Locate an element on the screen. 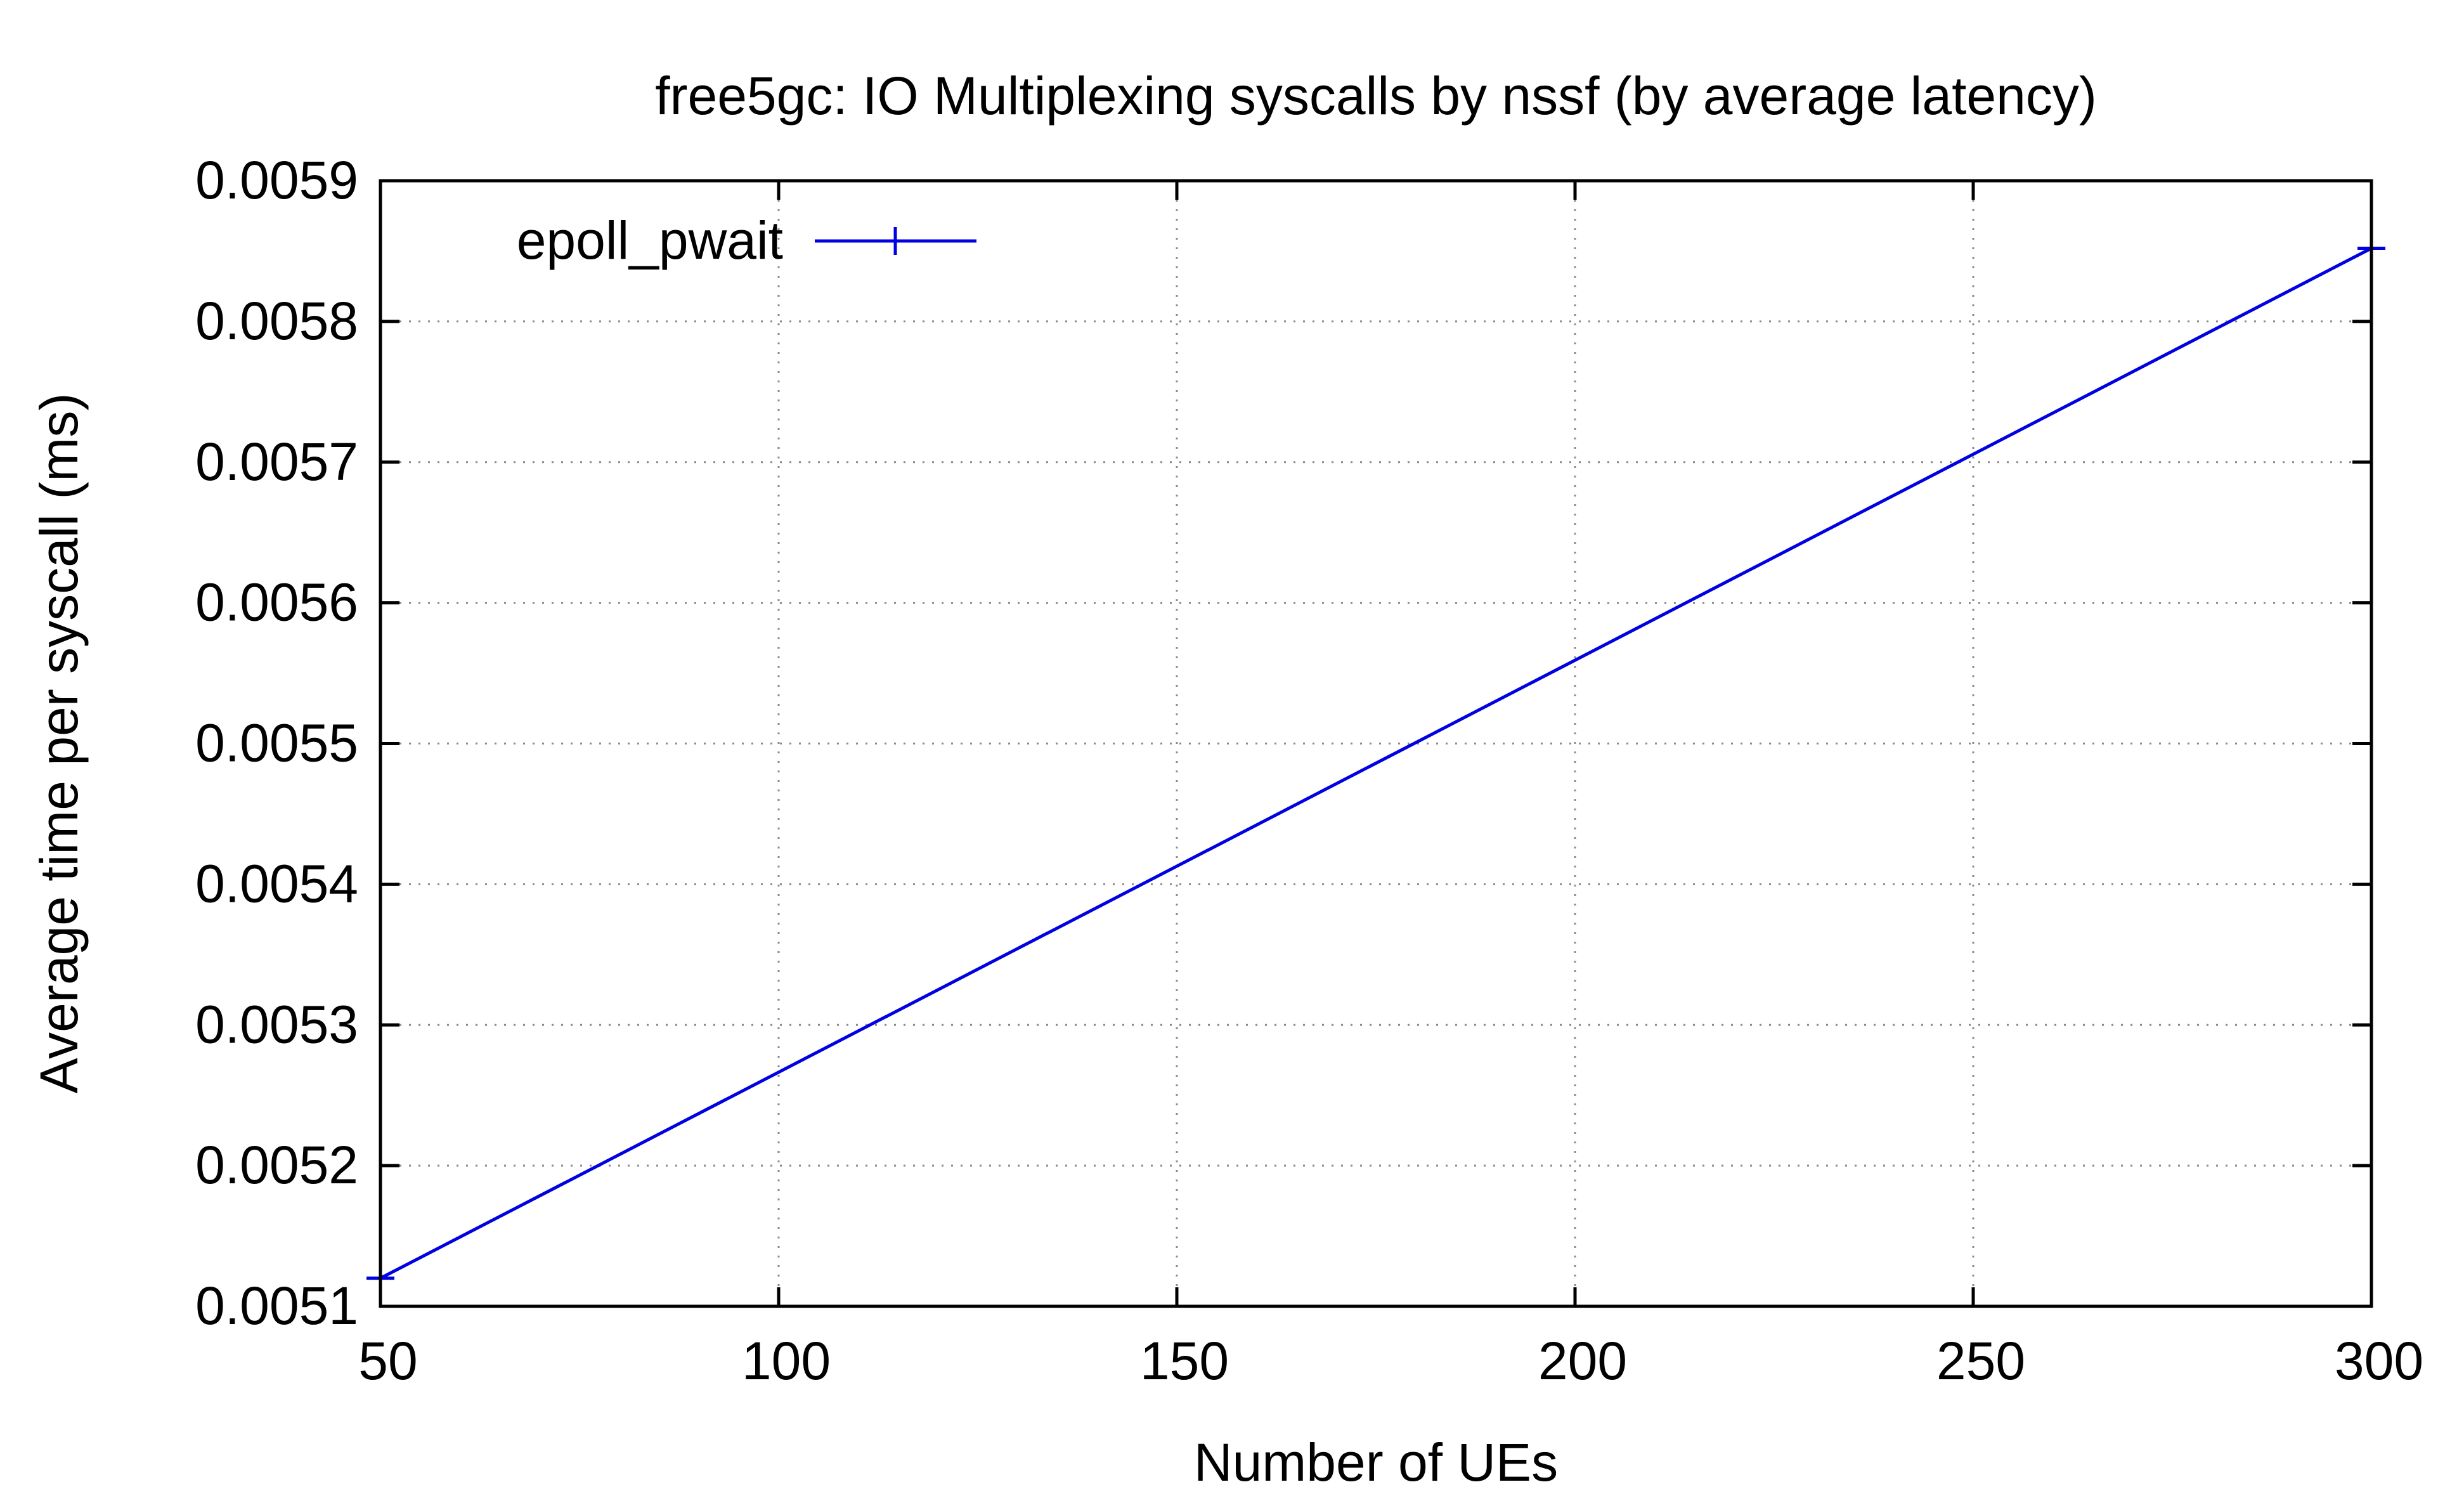 The image size is (2464, 1501). y-tick-label: 0.0057 is located at coordinates (276, 461).